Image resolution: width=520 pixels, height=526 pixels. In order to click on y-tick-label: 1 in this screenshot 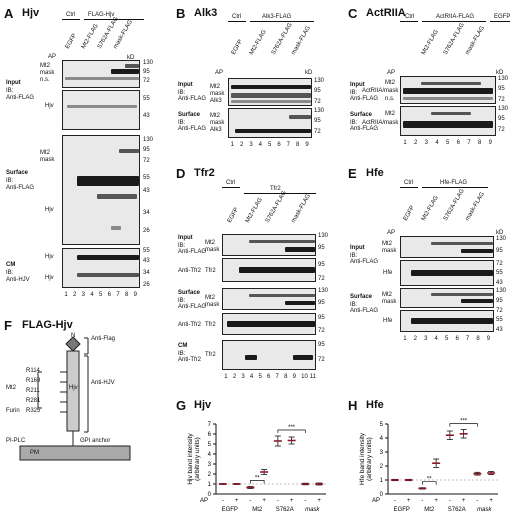, I will do `click(210, 485)`.